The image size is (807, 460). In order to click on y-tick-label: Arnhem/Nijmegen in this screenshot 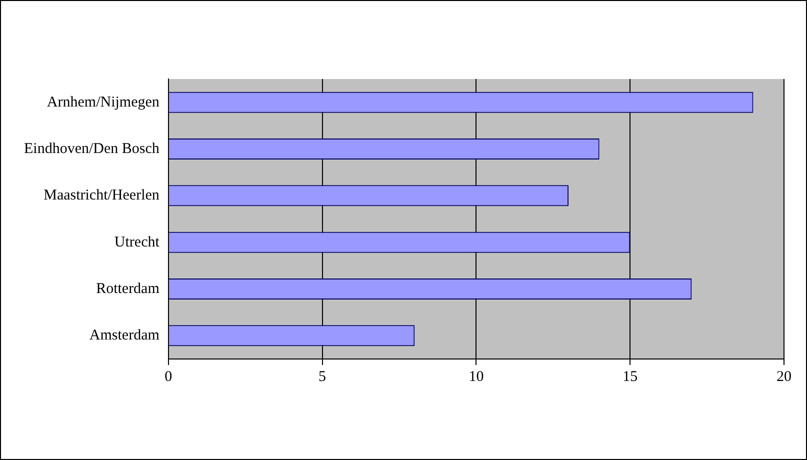, I will do `click(103, 102)`.